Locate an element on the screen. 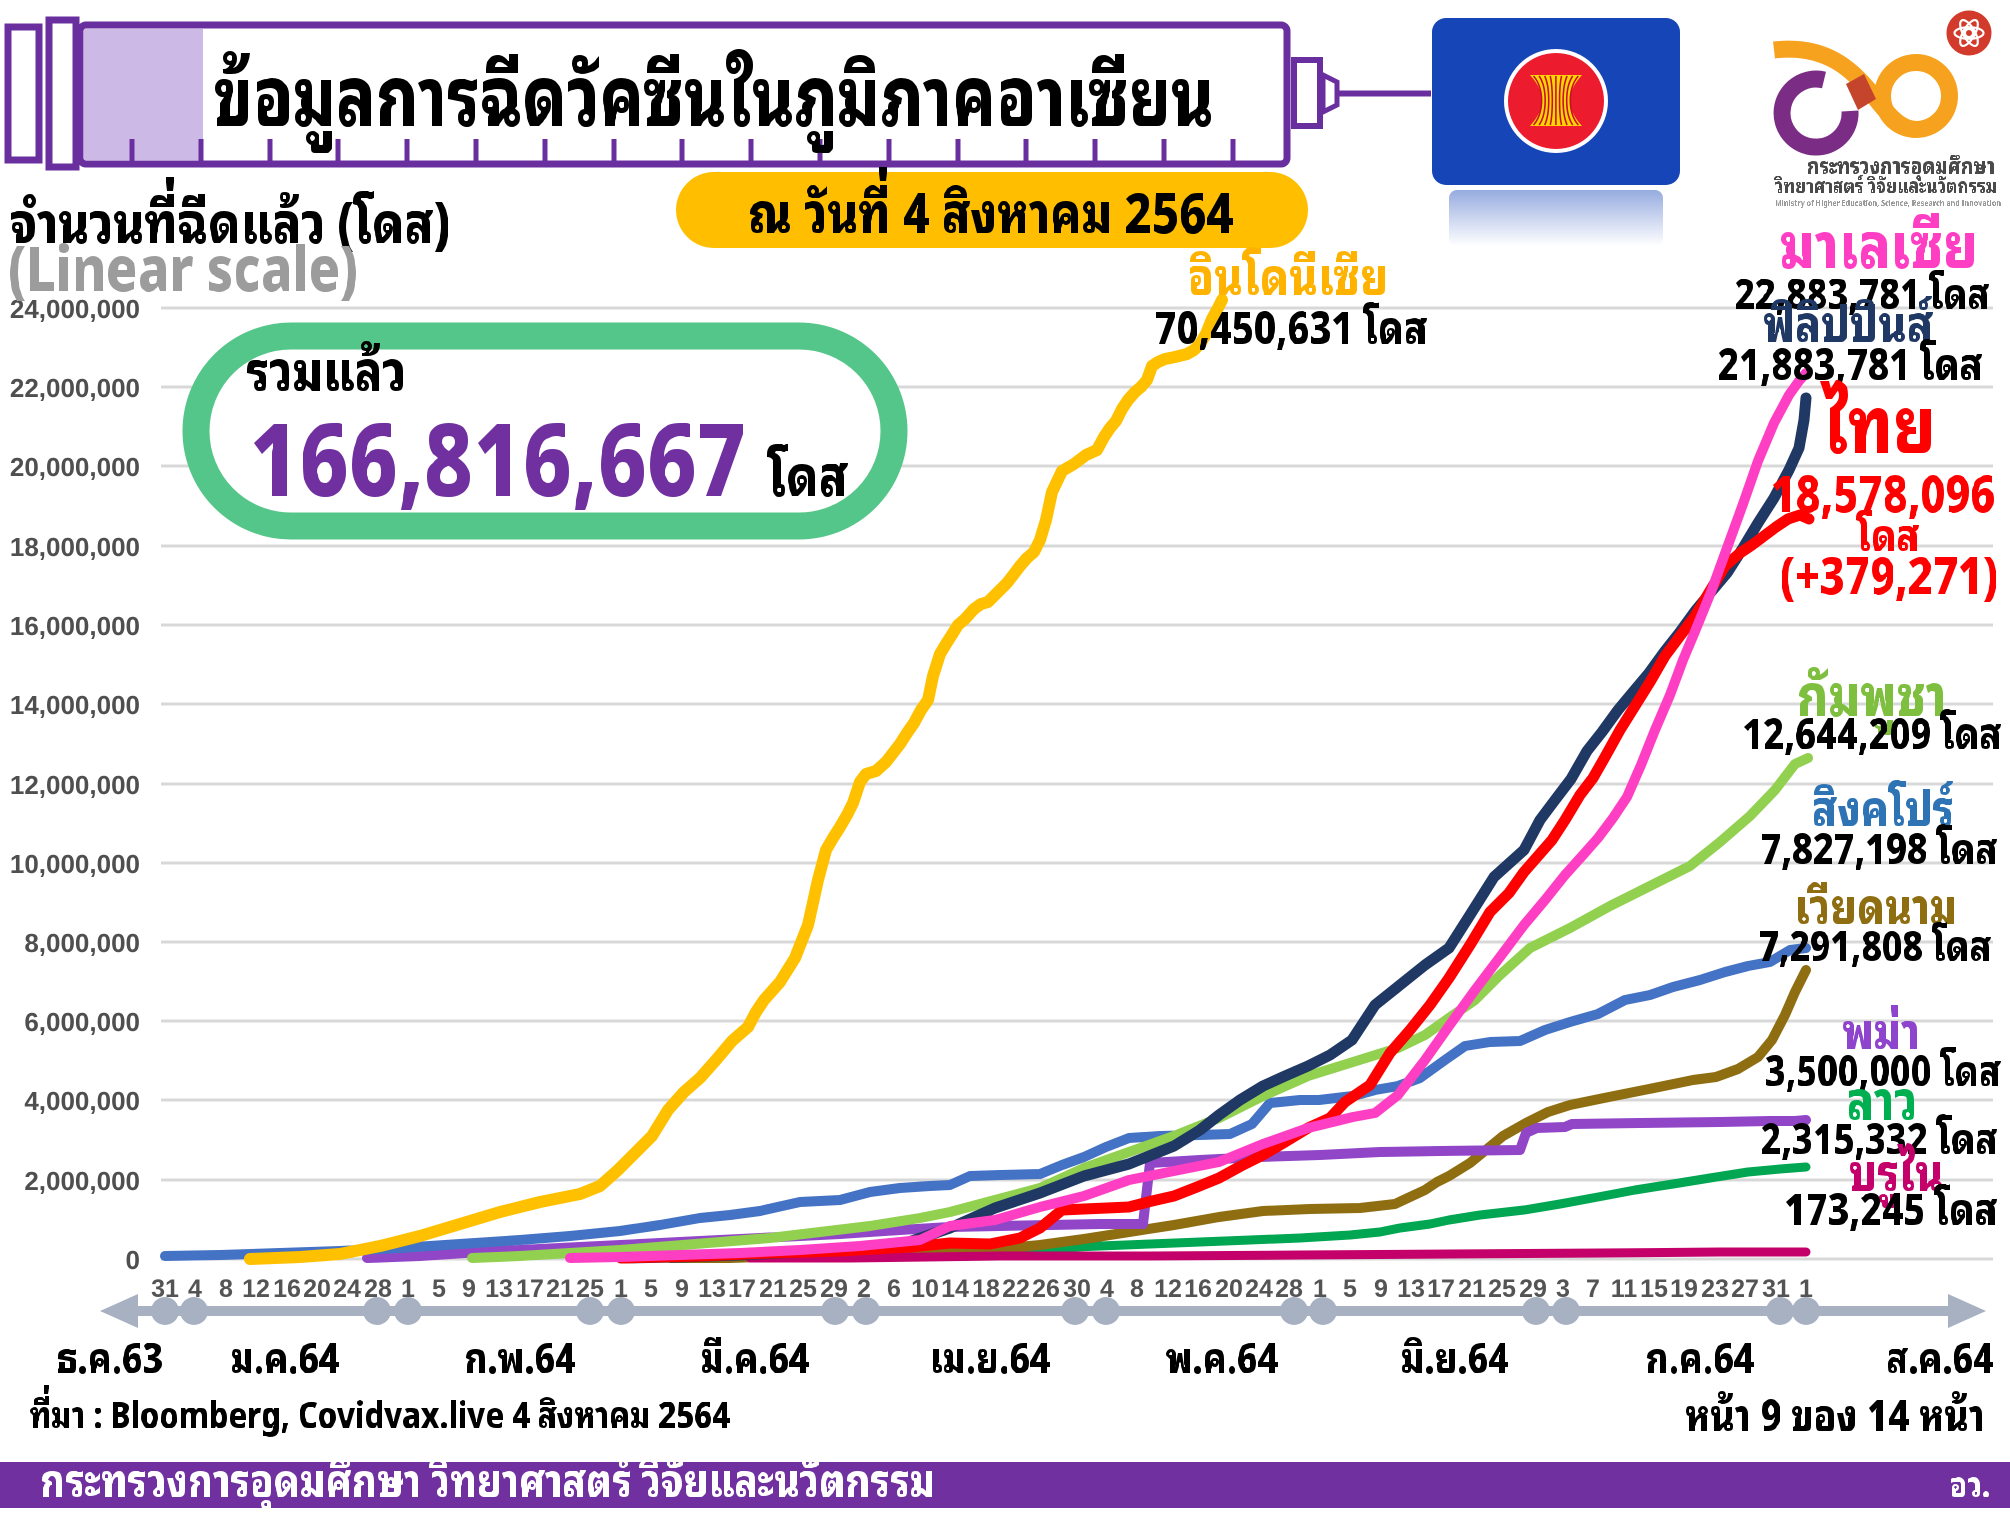 This screenshot has width=2010, height=1513. svg-text: 12,000,000 is located at coordinates (75, 785).